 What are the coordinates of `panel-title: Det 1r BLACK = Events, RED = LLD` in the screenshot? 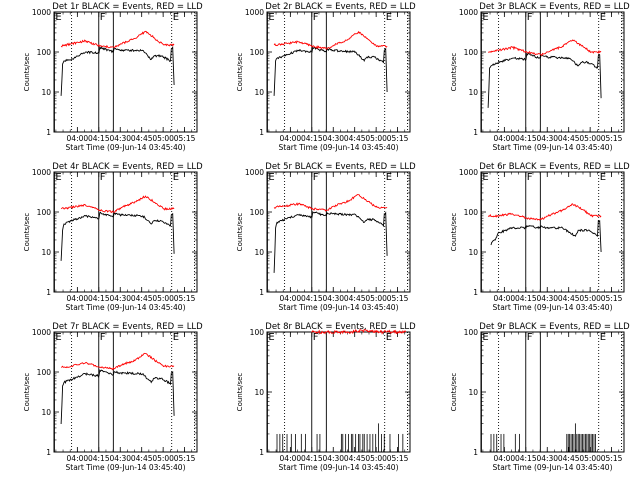 It's located at (127, 7).